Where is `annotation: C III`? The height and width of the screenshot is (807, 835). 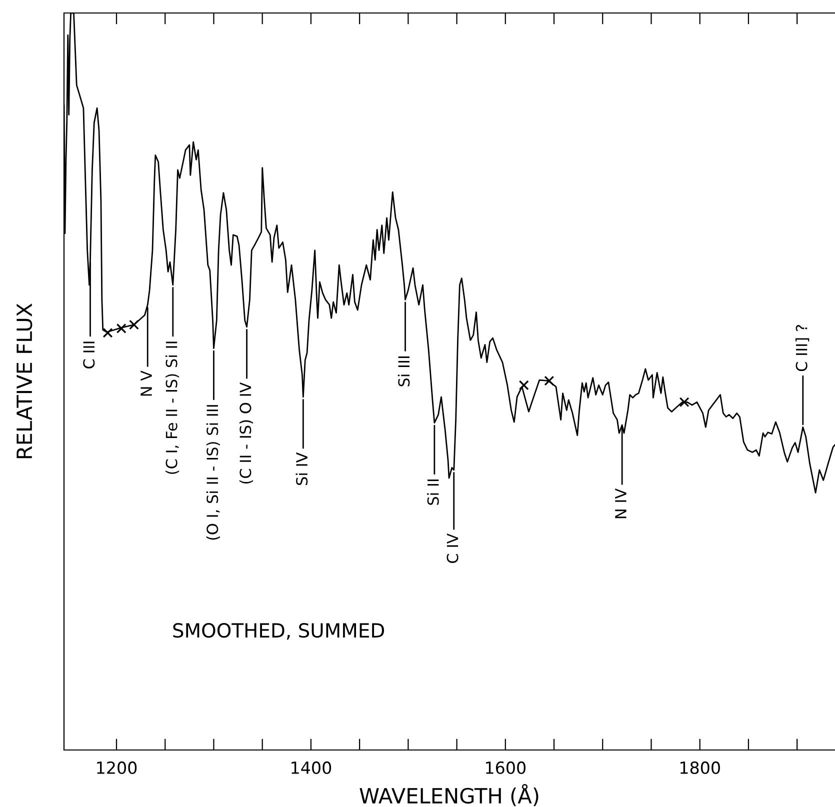 annotation: C III is located at coordinates (89, 355).